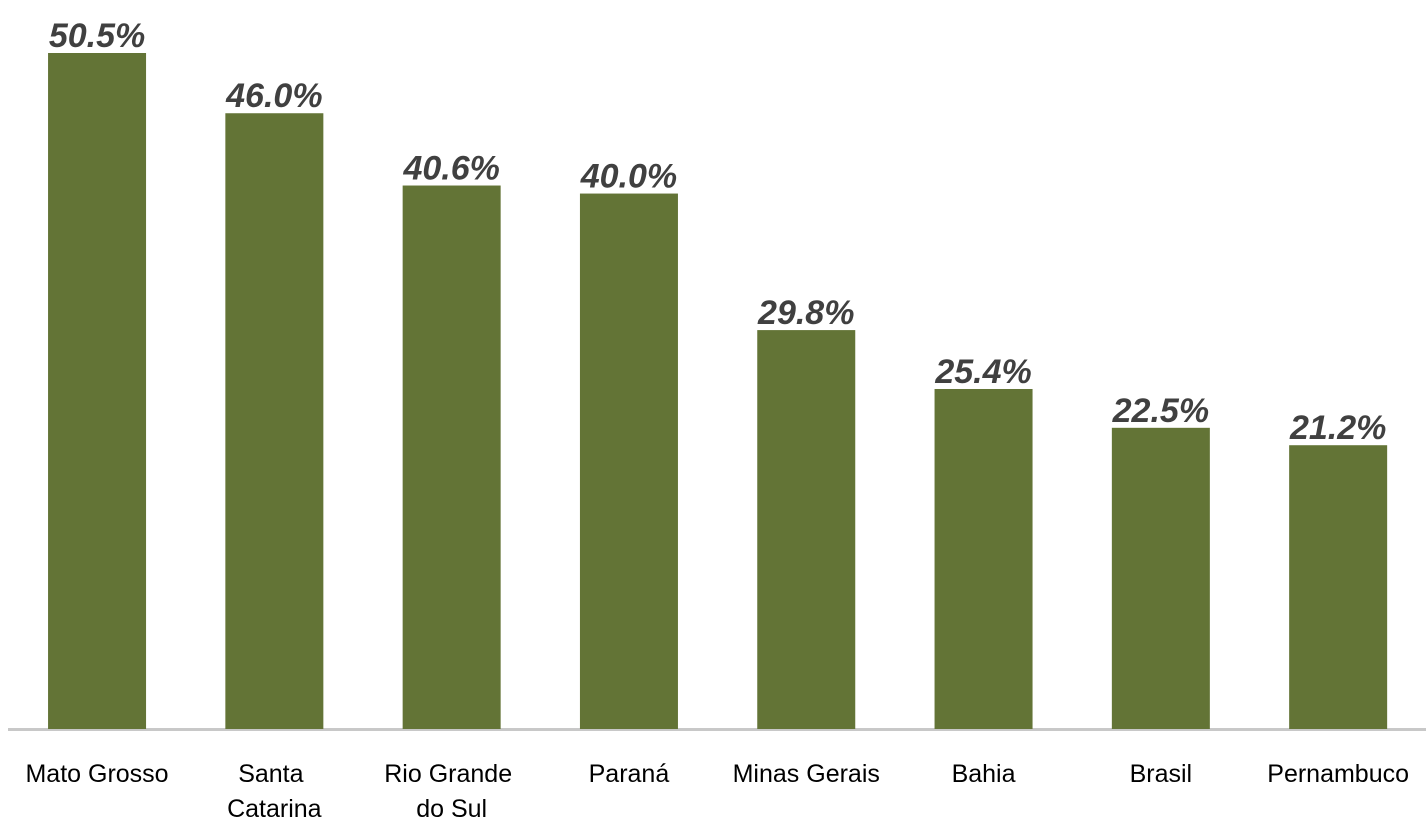 This screenshot has width=1426, height=823. I want to click on data-label: 21.2%, so click(1337, 428).